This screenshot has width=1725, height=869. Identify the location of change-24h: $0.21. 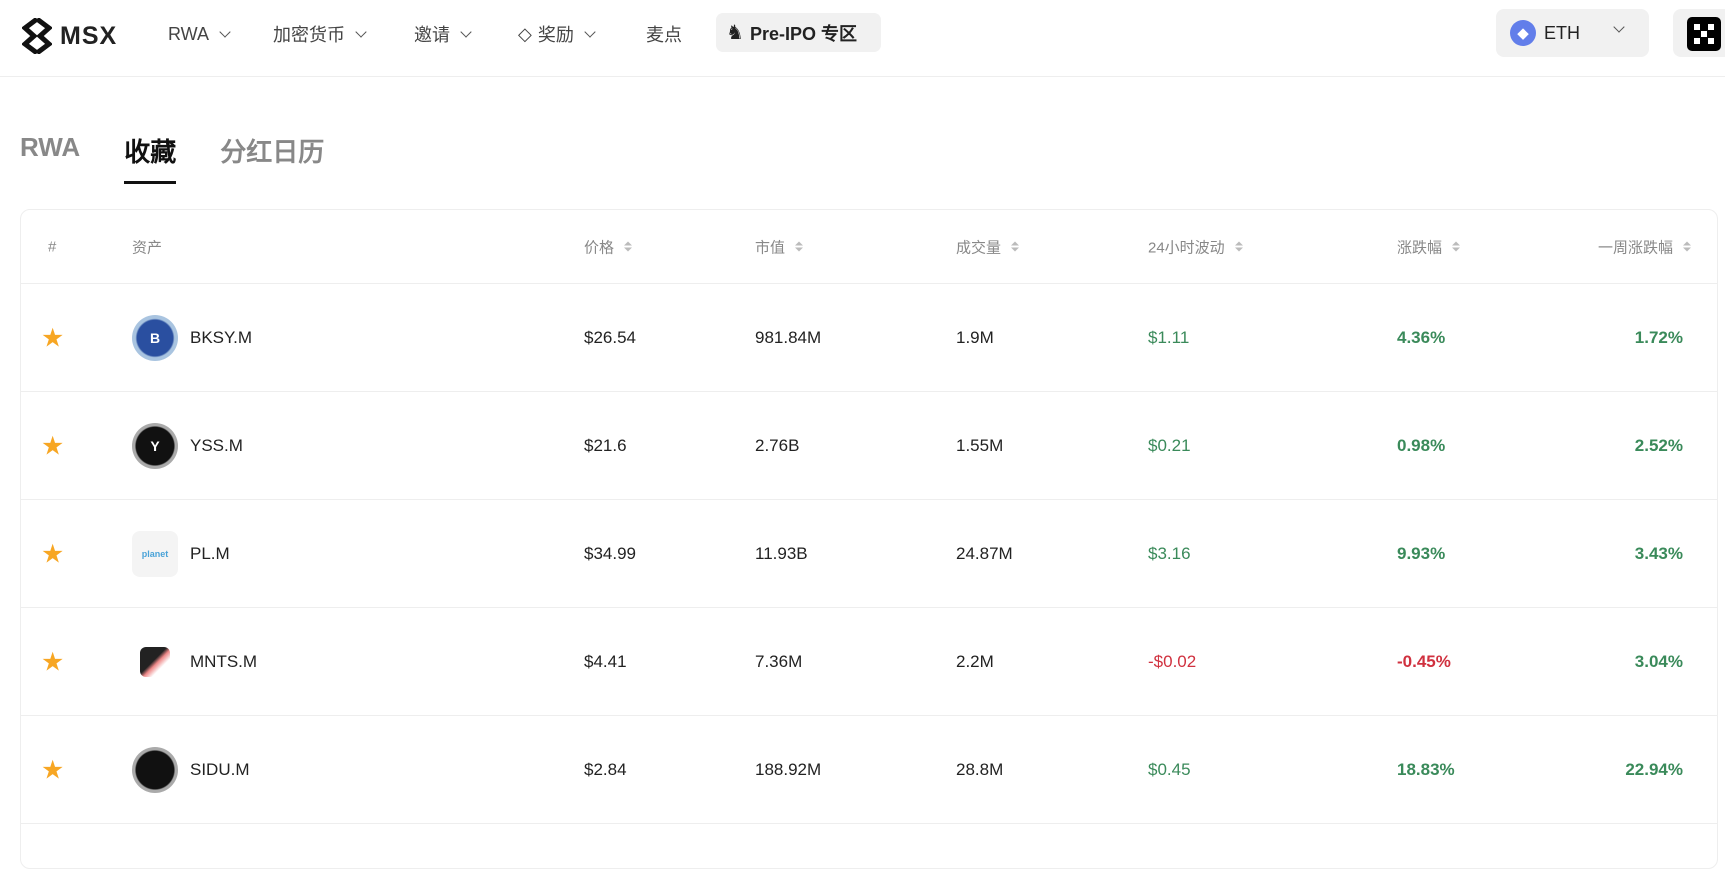
(1169, 445).